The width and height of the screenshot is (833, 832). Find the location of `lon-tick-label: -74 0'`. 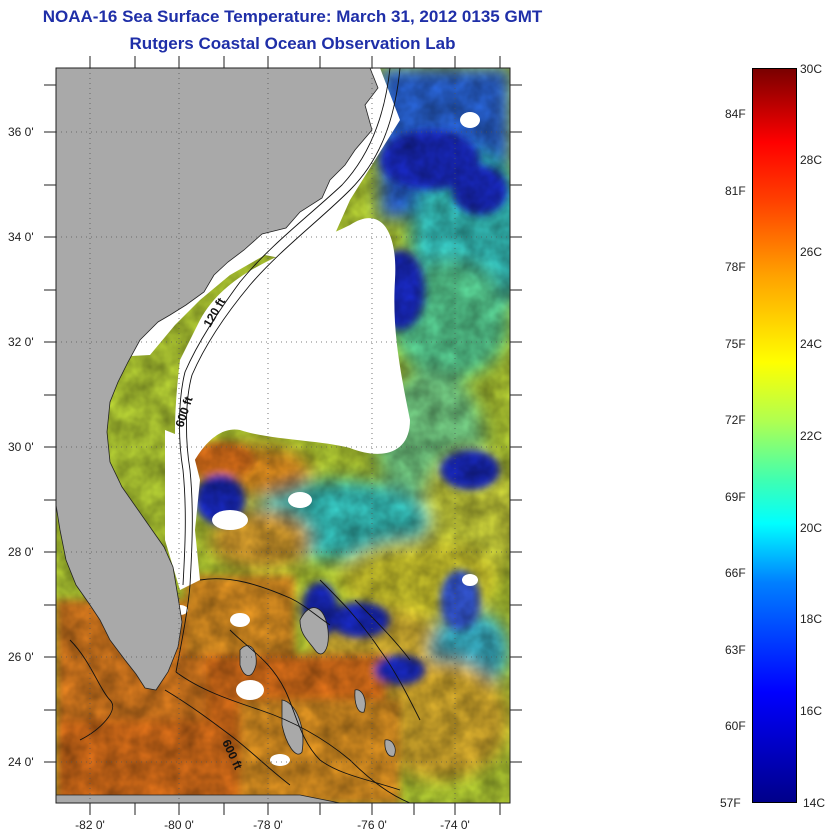

lon-tick-label: -74 0' is located at coordinates (455, 825).